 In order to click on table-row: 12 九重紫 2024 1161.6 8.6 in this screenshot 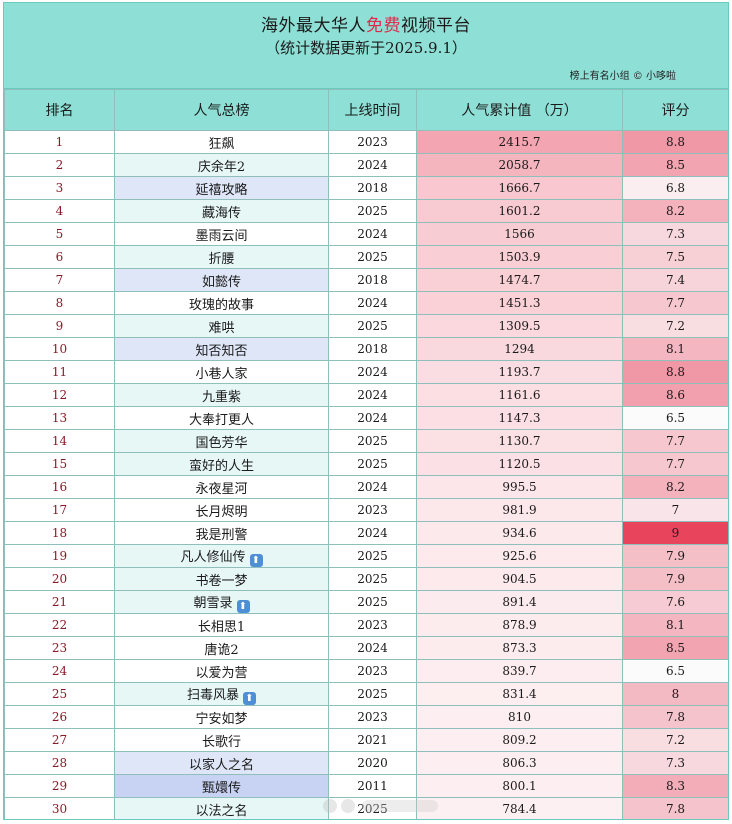, I will do `click(366, 395)`.